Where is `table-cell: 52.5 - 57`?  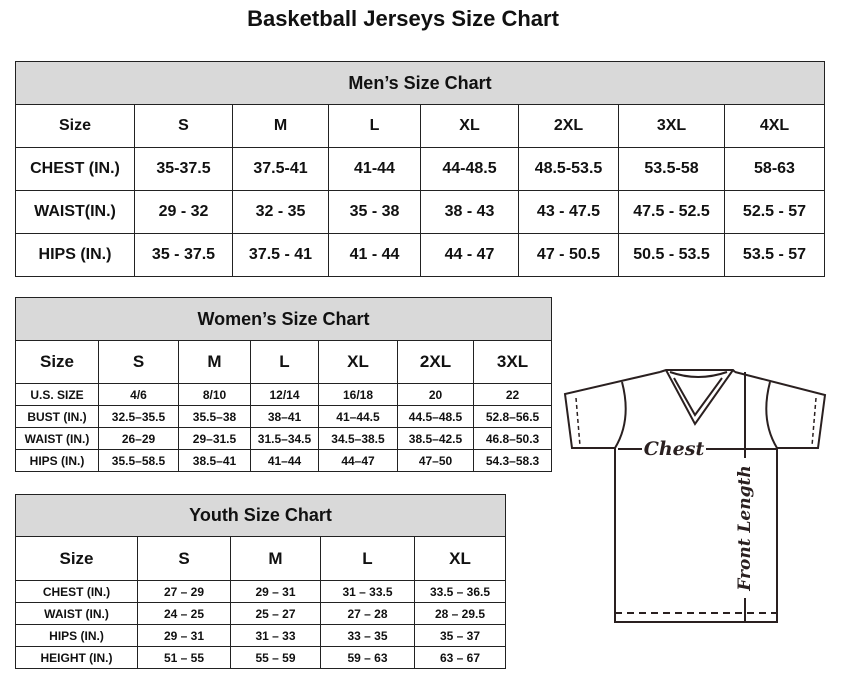
table-cell: 52.5 - 57 is located at coordinates (774, 212).